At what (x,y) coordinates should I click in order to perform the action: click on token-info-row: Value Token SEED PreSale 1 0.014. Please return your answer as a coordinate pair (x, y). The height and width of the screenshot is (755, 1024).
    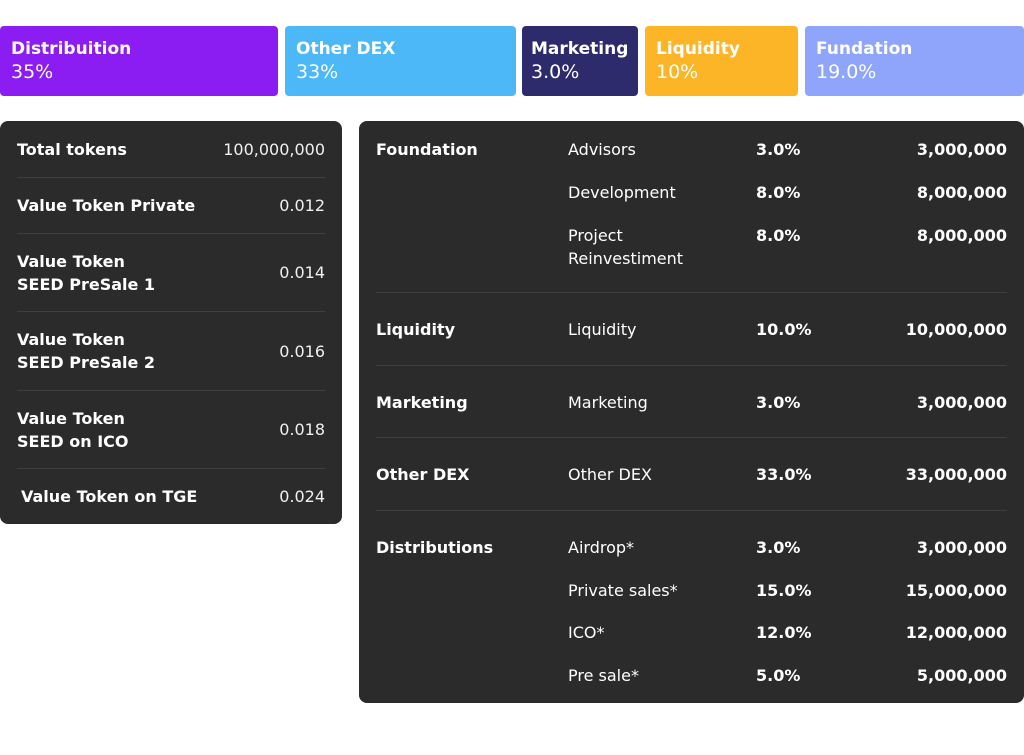
    Looking at the image, I should click on (171, 273).